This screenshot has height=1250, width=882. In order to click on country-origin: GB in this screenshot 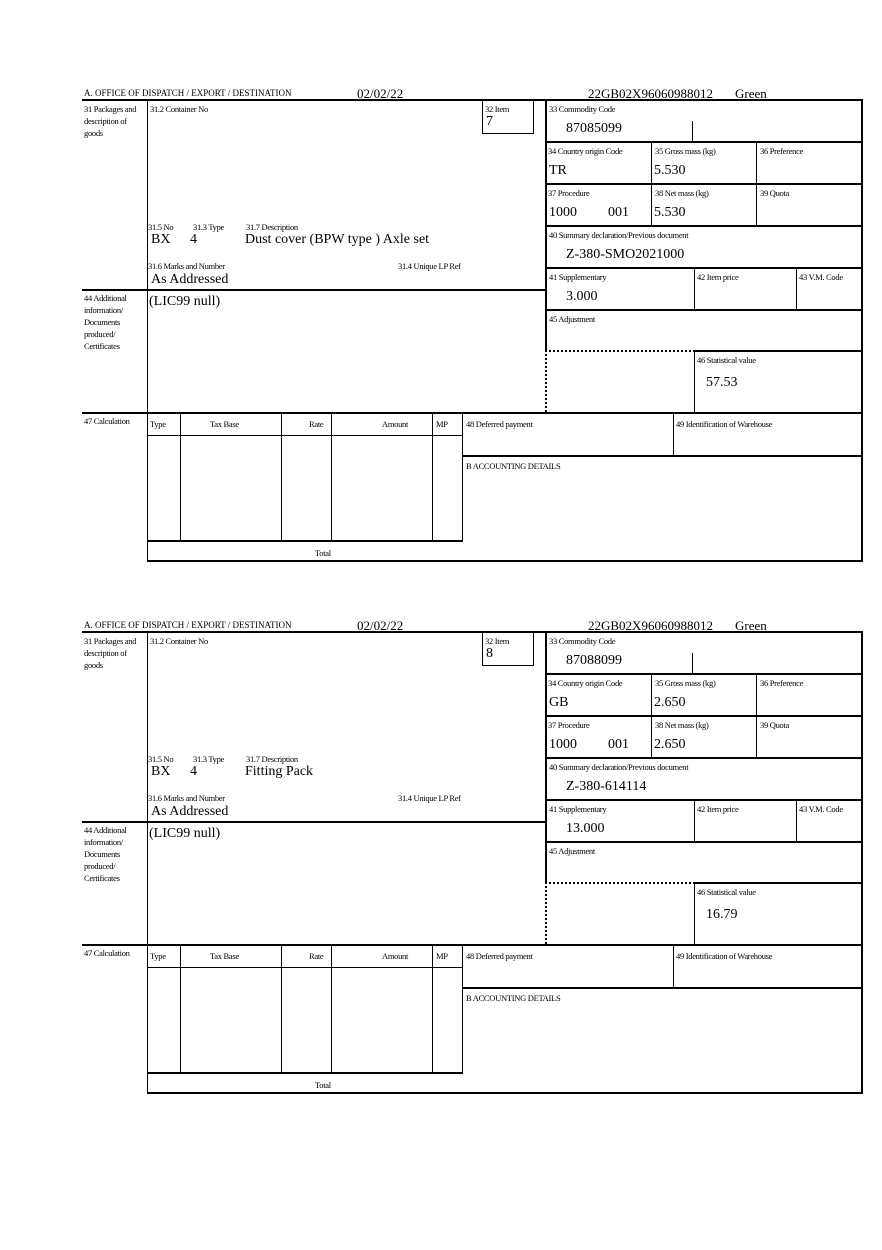, I will do `click(559, 702)`.